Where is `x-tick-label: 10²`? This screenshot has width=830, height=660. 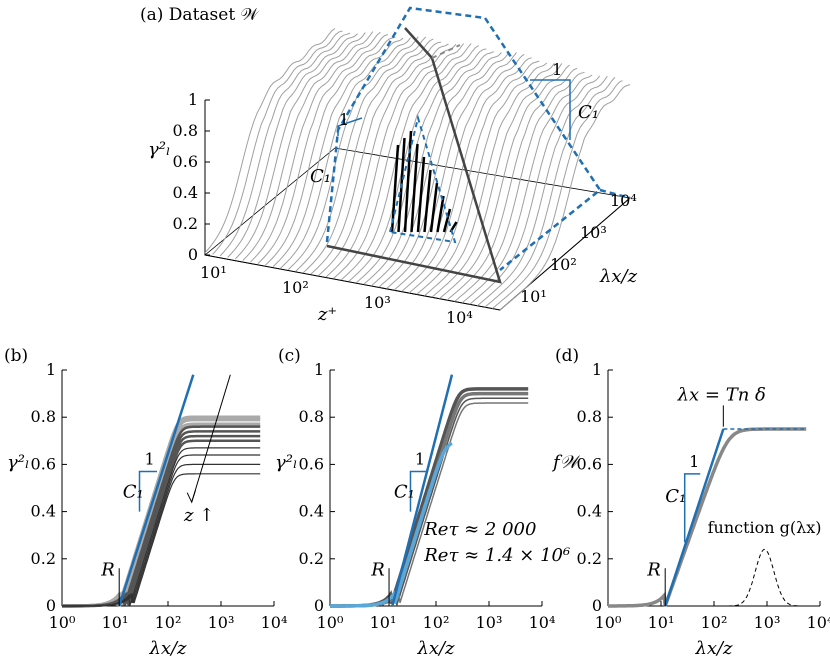 x-tick-label: 10² is located at coordinates (168, 622).